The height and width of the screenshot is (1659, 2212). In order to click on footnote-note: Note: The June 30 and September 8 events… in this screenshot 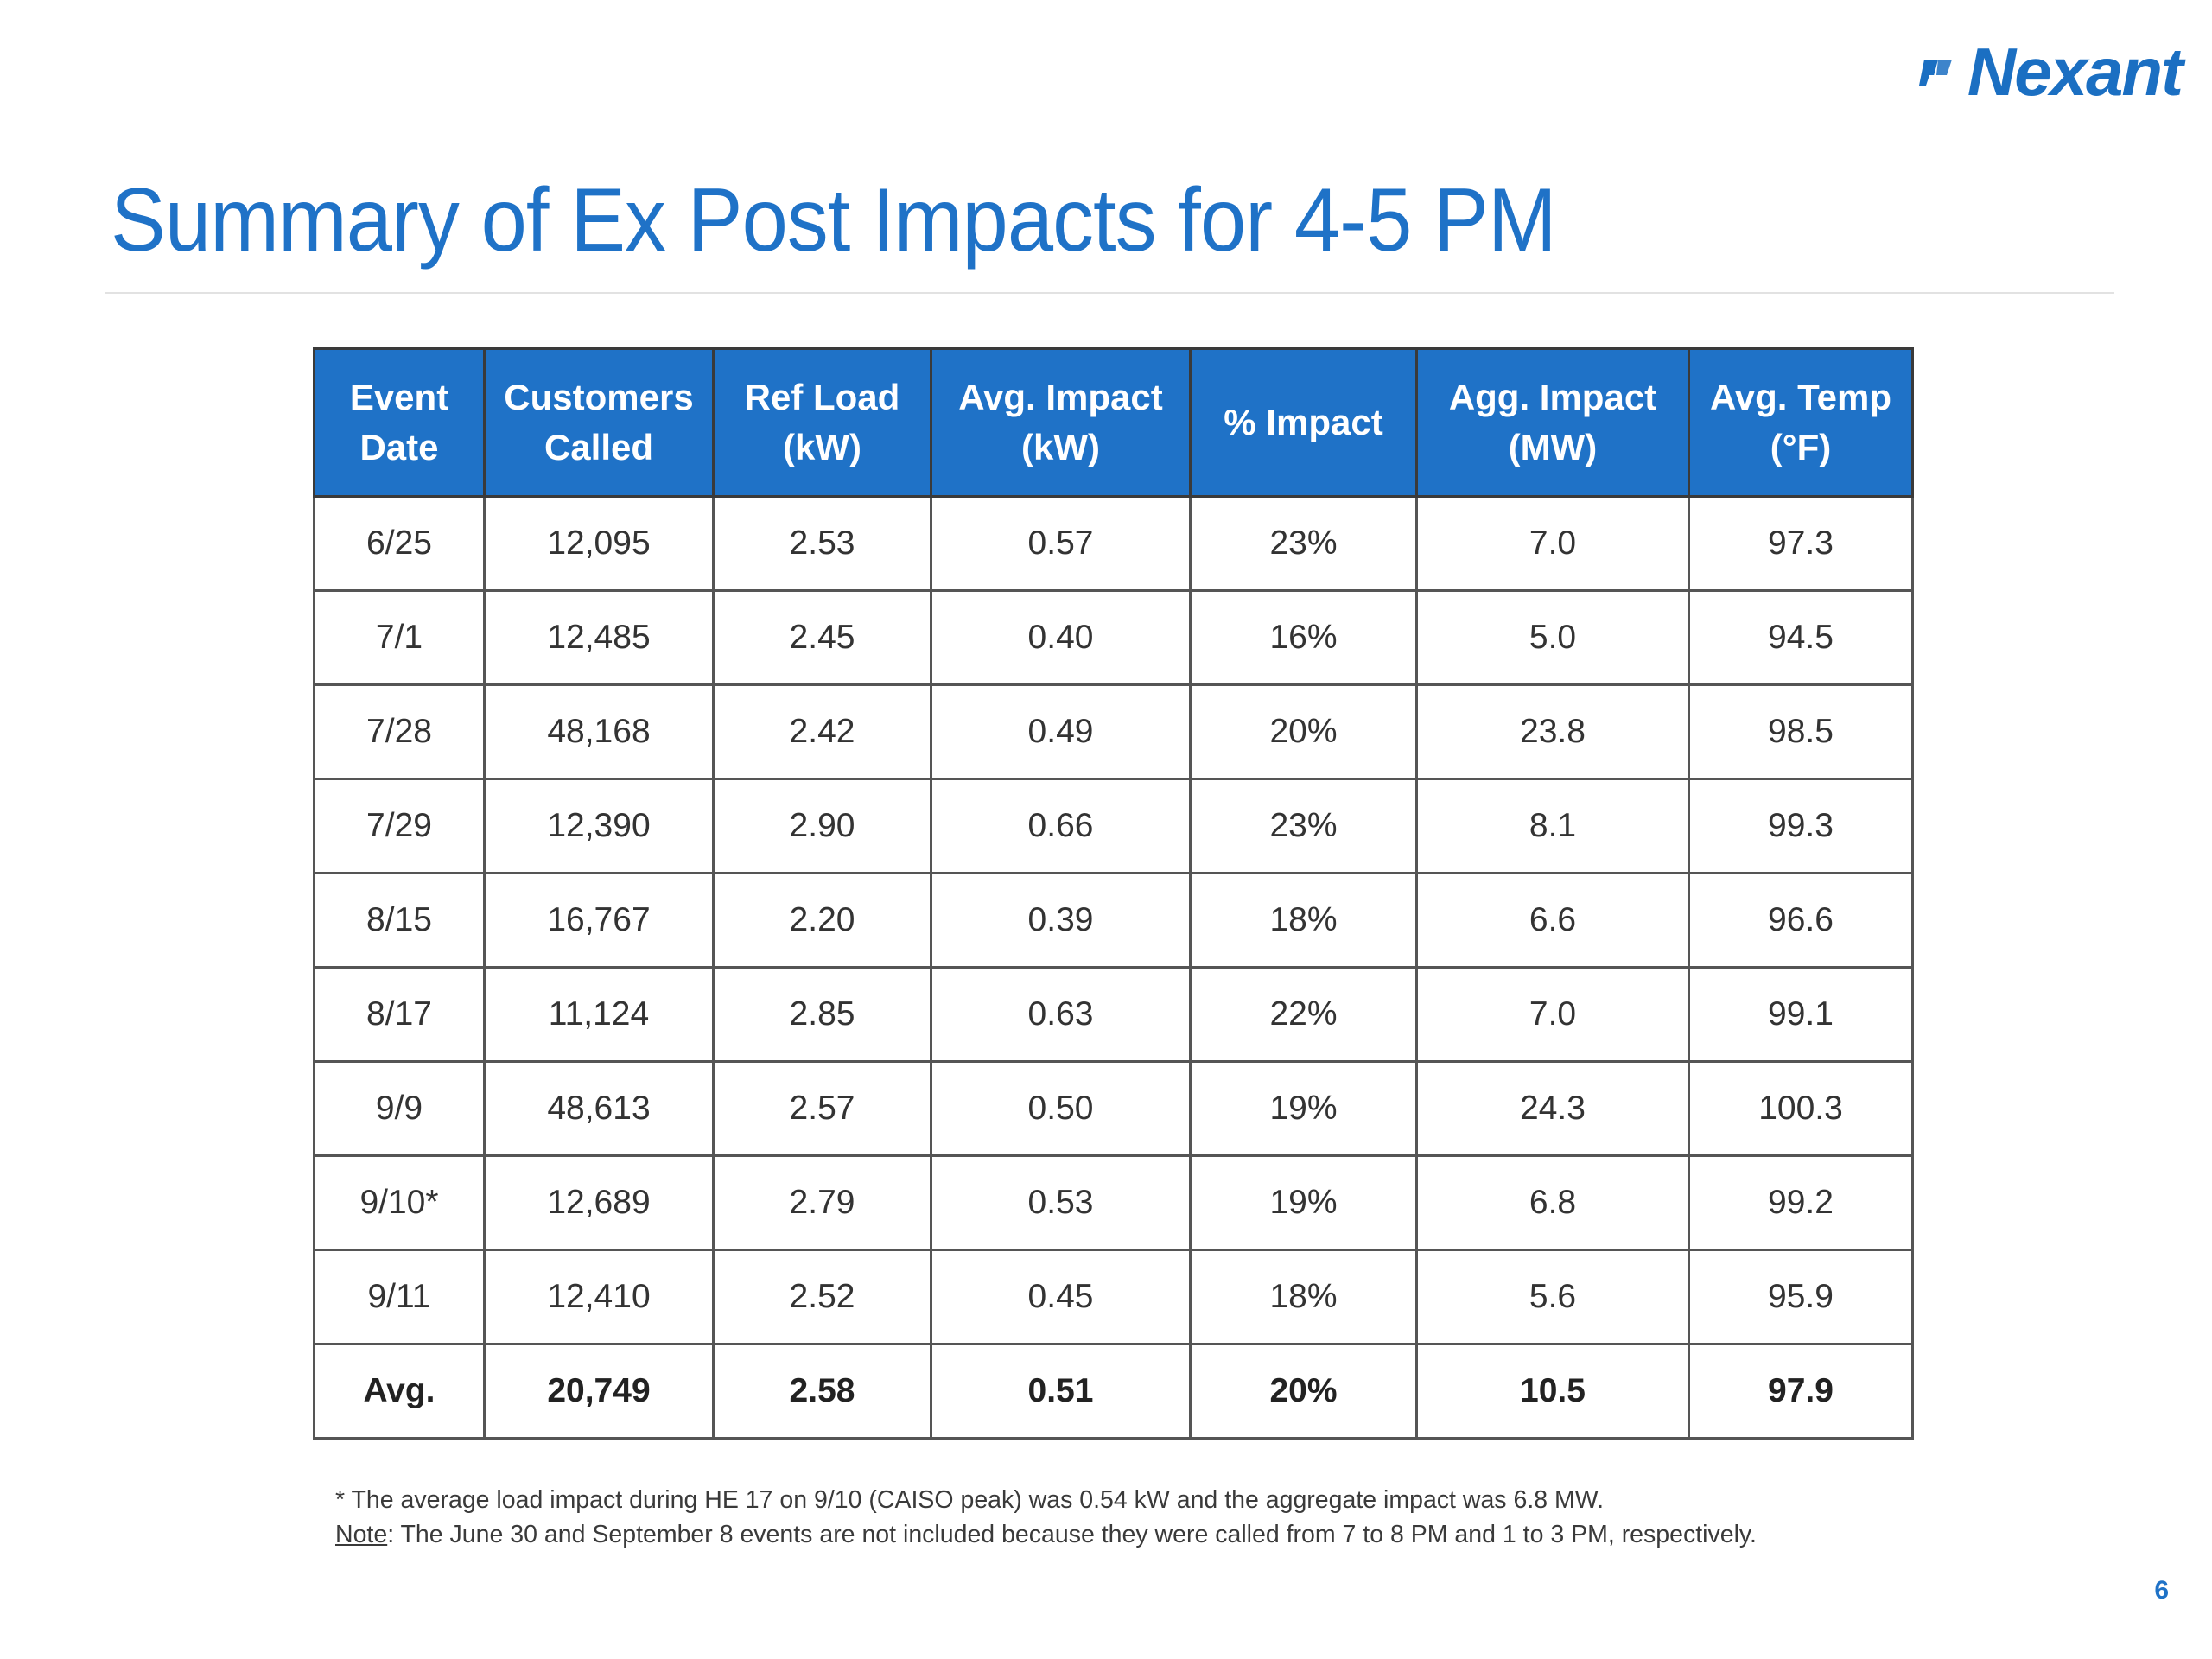, I will do `click(1046, 1534)`.